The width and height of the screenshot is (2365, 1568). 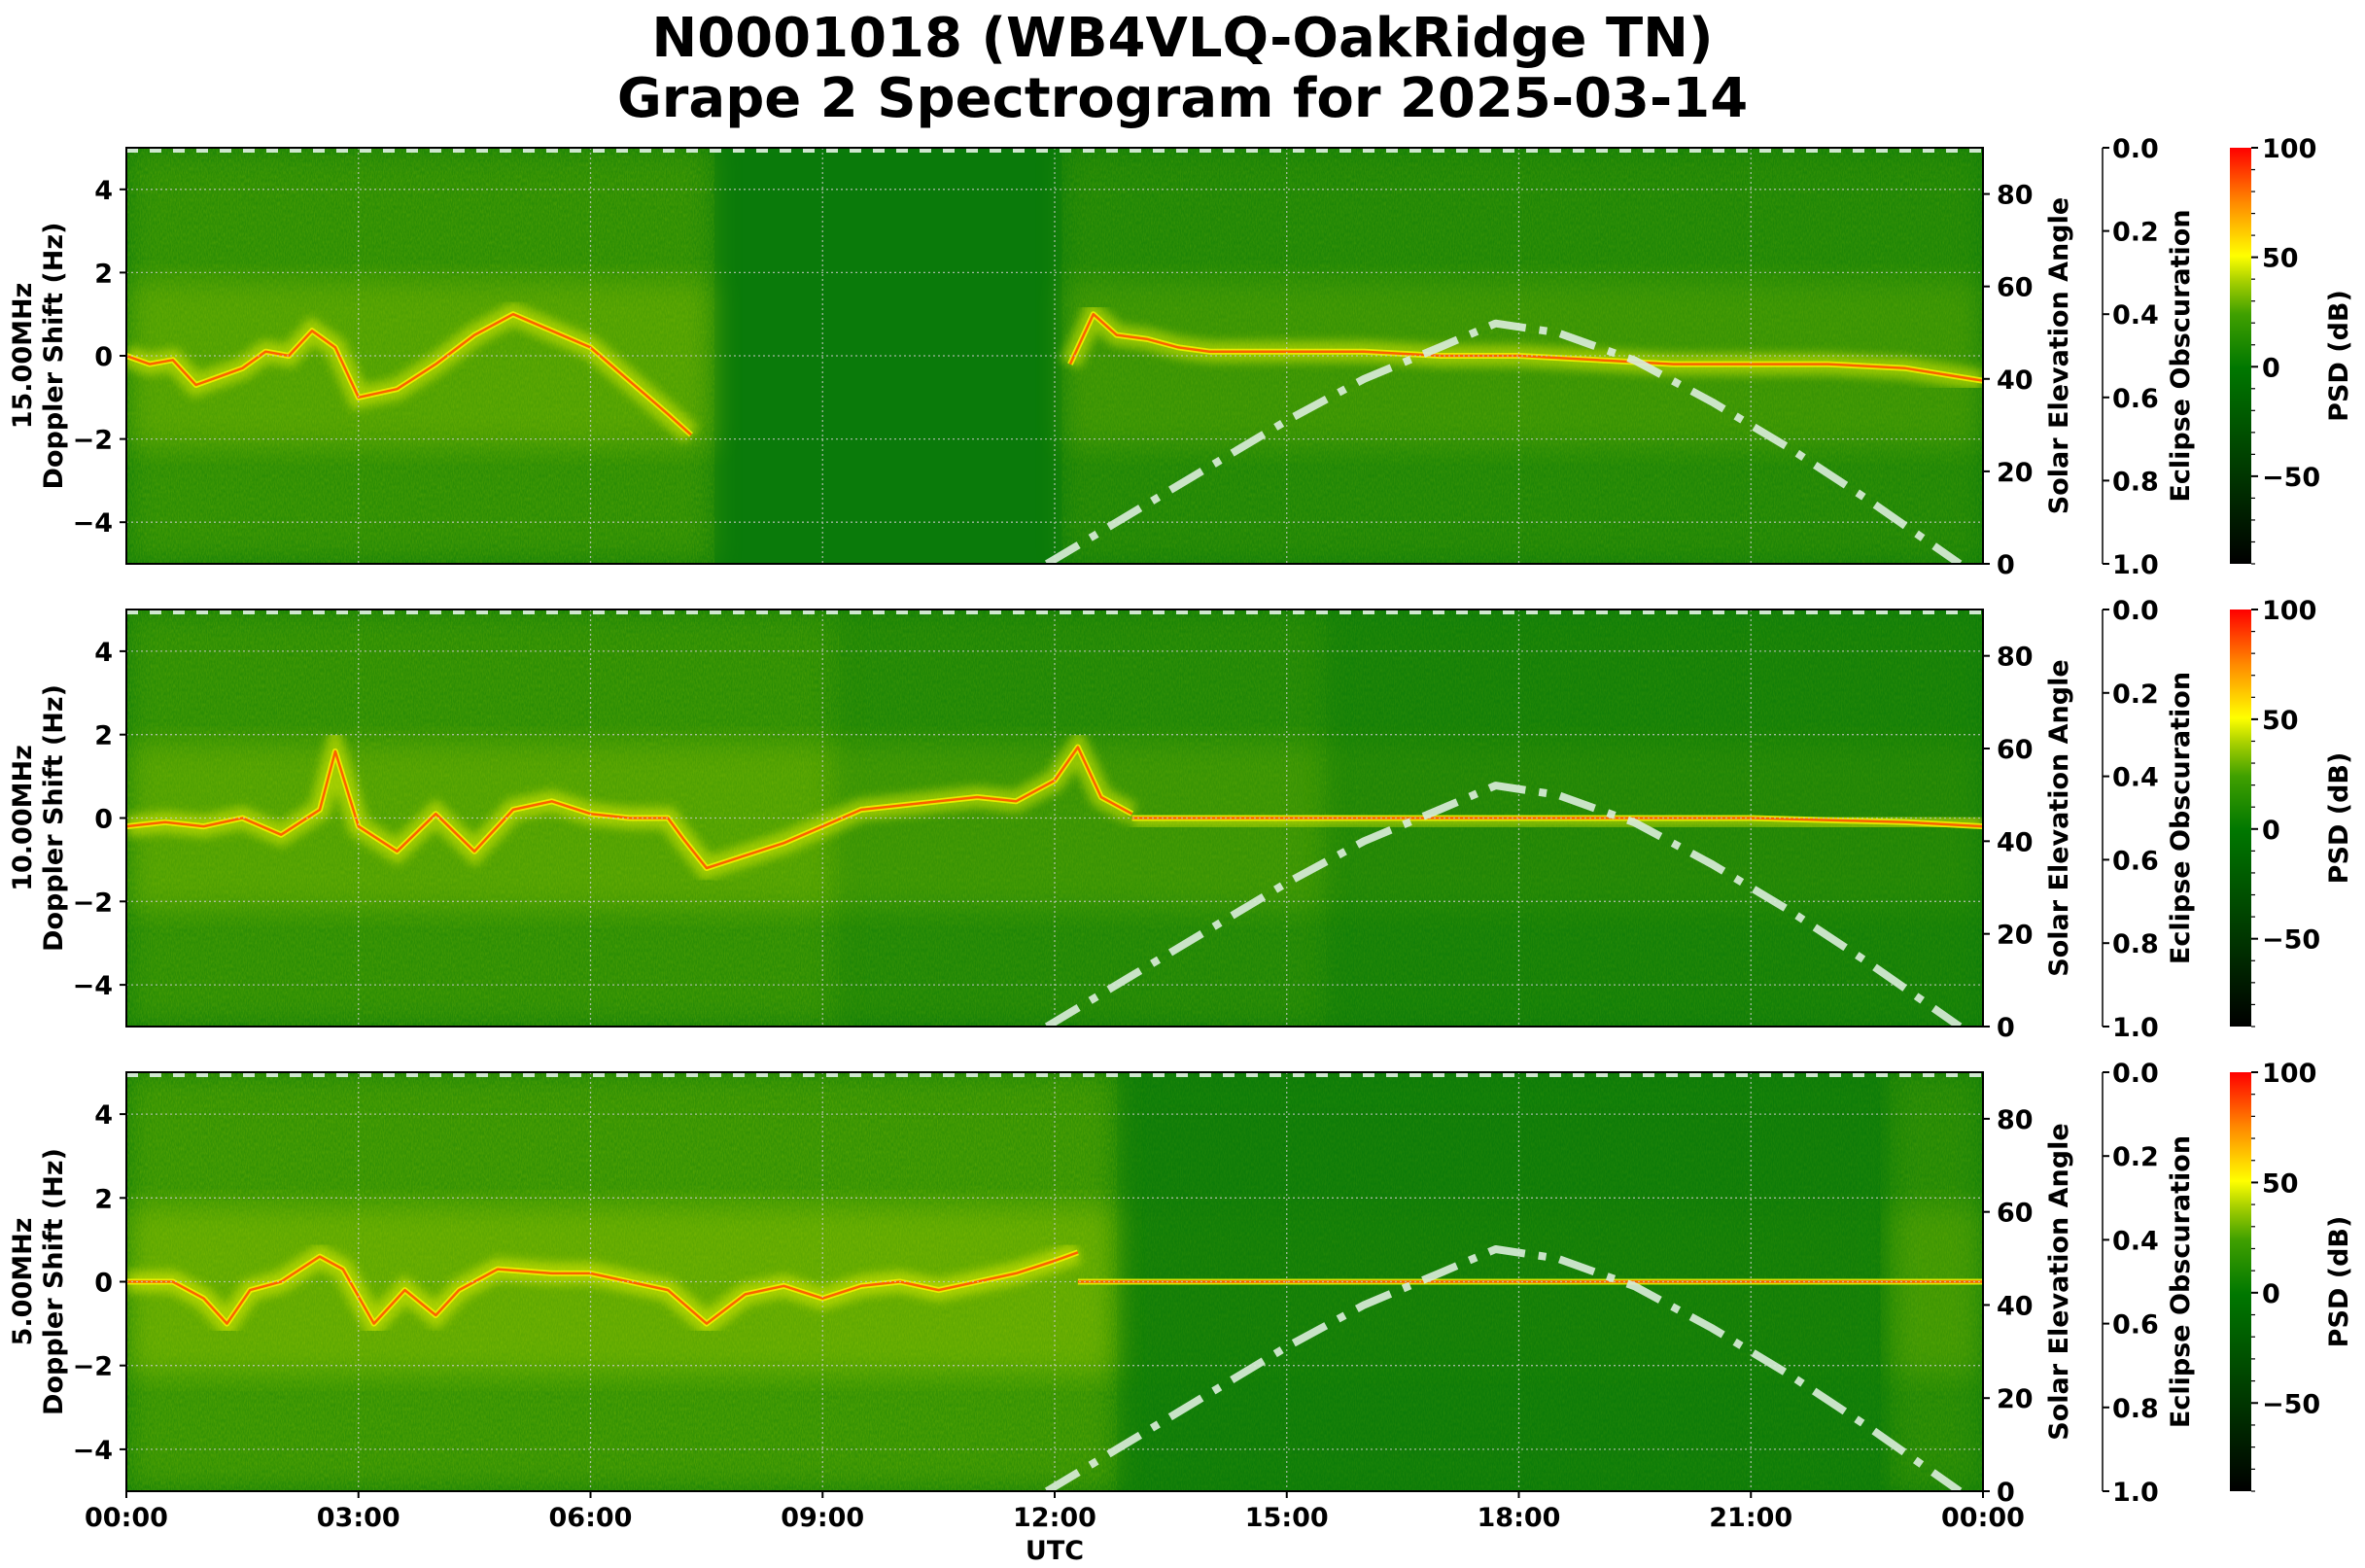 What do you see at coordinates (1182, 38) in the screenshot?
I see `chart-title-line-1: N0001018 (WB4VLQ-OakRidge TN)` at bounding box center [1182, 38].